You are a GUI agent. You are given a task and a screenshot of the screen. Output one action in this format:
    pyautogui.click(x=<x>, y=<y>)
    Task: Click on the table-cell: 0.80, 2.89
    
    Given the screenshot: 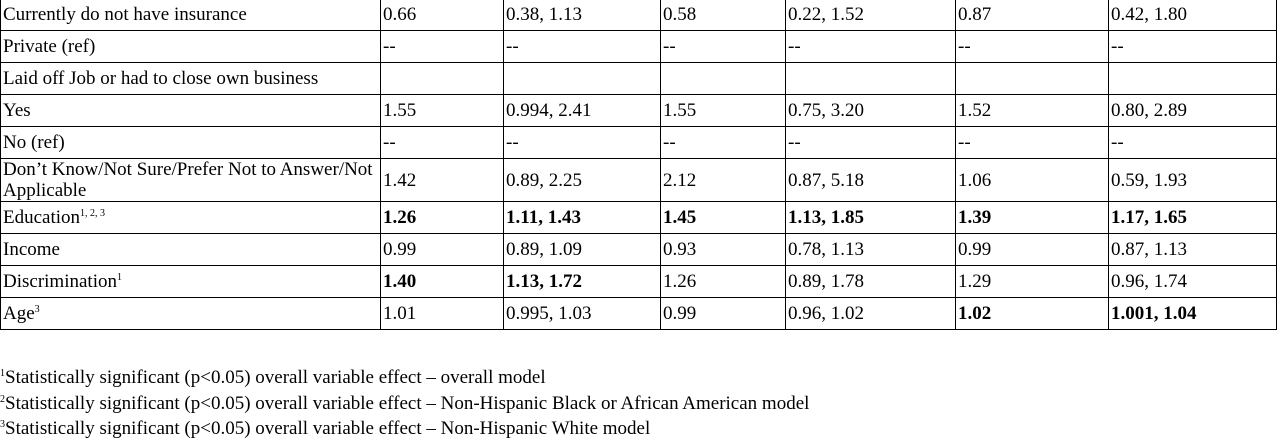 What is the action you would take?
    pyautogui.click(x=1192, y=110)
    